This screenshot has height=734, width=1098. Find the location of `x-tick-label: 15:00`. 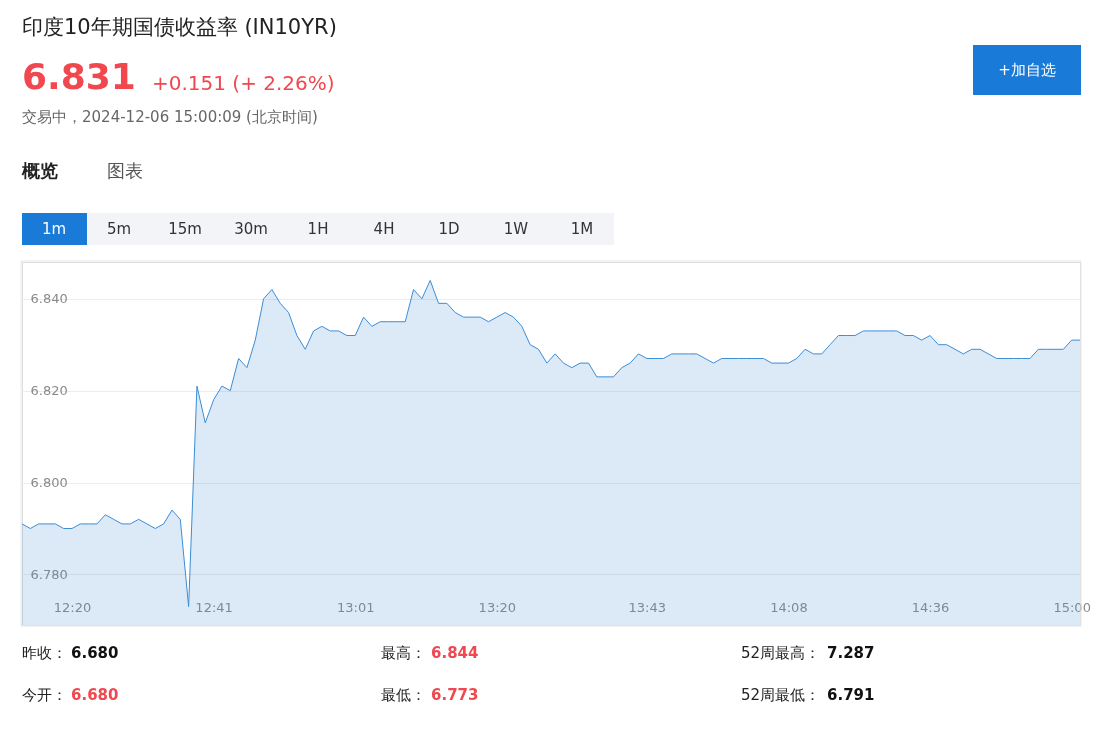

x-tick-label: 15:00 is located at coordinates (1072, 607).